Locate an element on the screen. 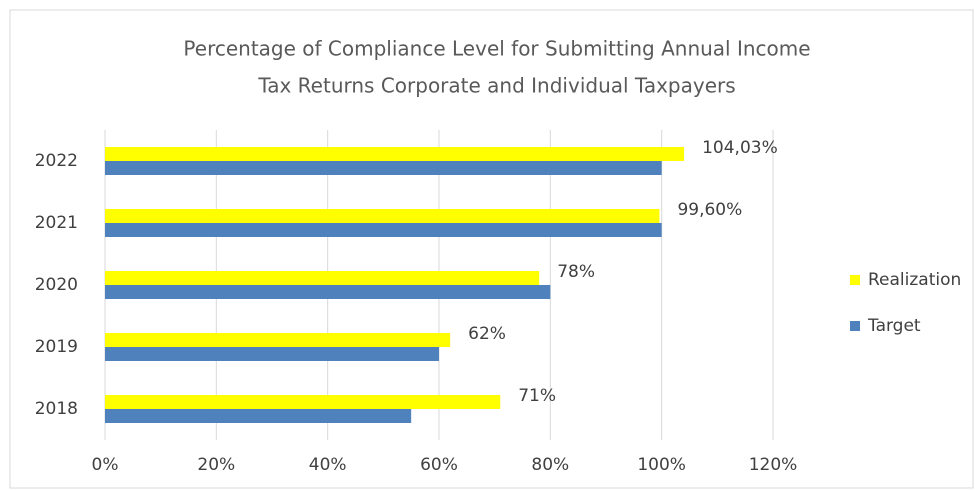  y-tick-label: 2019 is located at coordinates (56, 347).